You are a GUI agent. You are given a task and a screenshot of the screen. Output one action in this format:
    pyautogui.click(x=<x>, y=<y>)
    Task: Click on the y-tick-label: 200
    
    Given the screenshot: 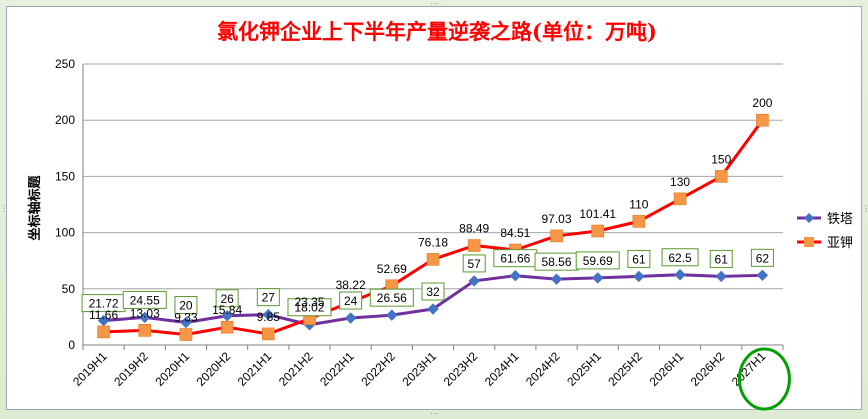 What is the action you would take?
    pyautogui.click(x=65, y=120)
    